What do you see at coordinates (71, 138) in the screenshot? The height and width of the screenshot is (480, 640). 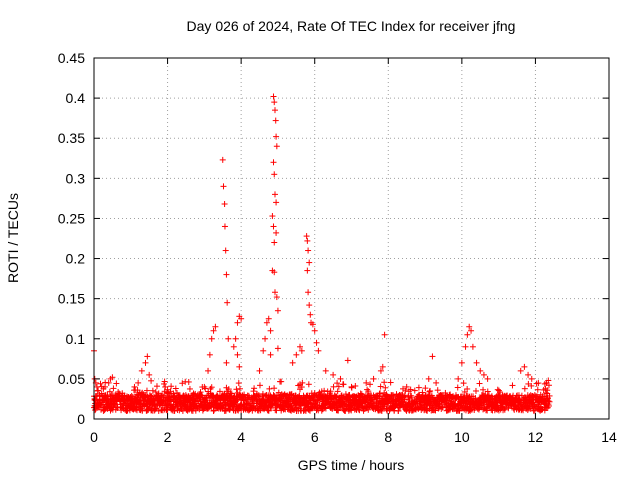 I see `y-tick-label: 0.35` at bounding box center [71, 138].